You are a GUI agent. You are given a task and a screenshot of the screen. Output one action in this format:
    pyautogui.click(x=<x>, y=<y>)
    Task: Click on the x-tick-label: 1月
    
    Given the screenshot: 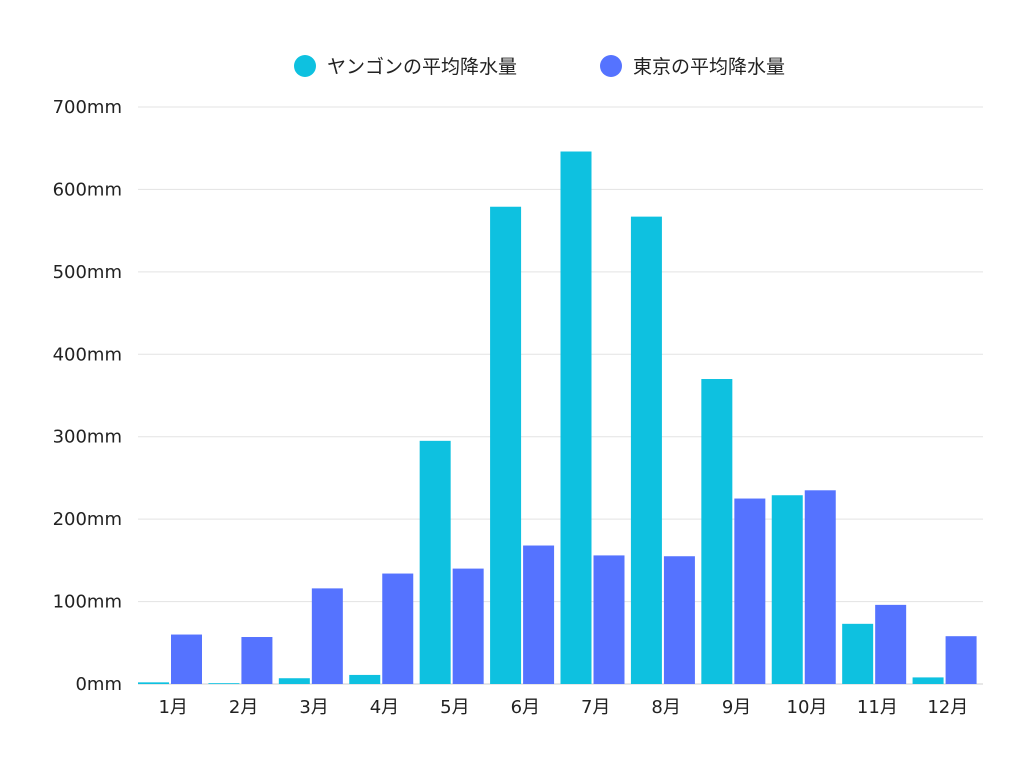 What is the action you would take?
    pyautogui.click(x=172, y=707)
    